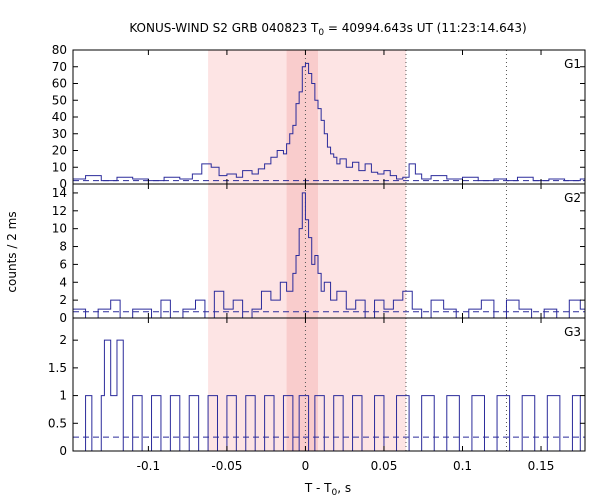  Describe the element at coordinates (59, 134) in the screenshot. I see `g1-y-tick-label: 30` at that location.